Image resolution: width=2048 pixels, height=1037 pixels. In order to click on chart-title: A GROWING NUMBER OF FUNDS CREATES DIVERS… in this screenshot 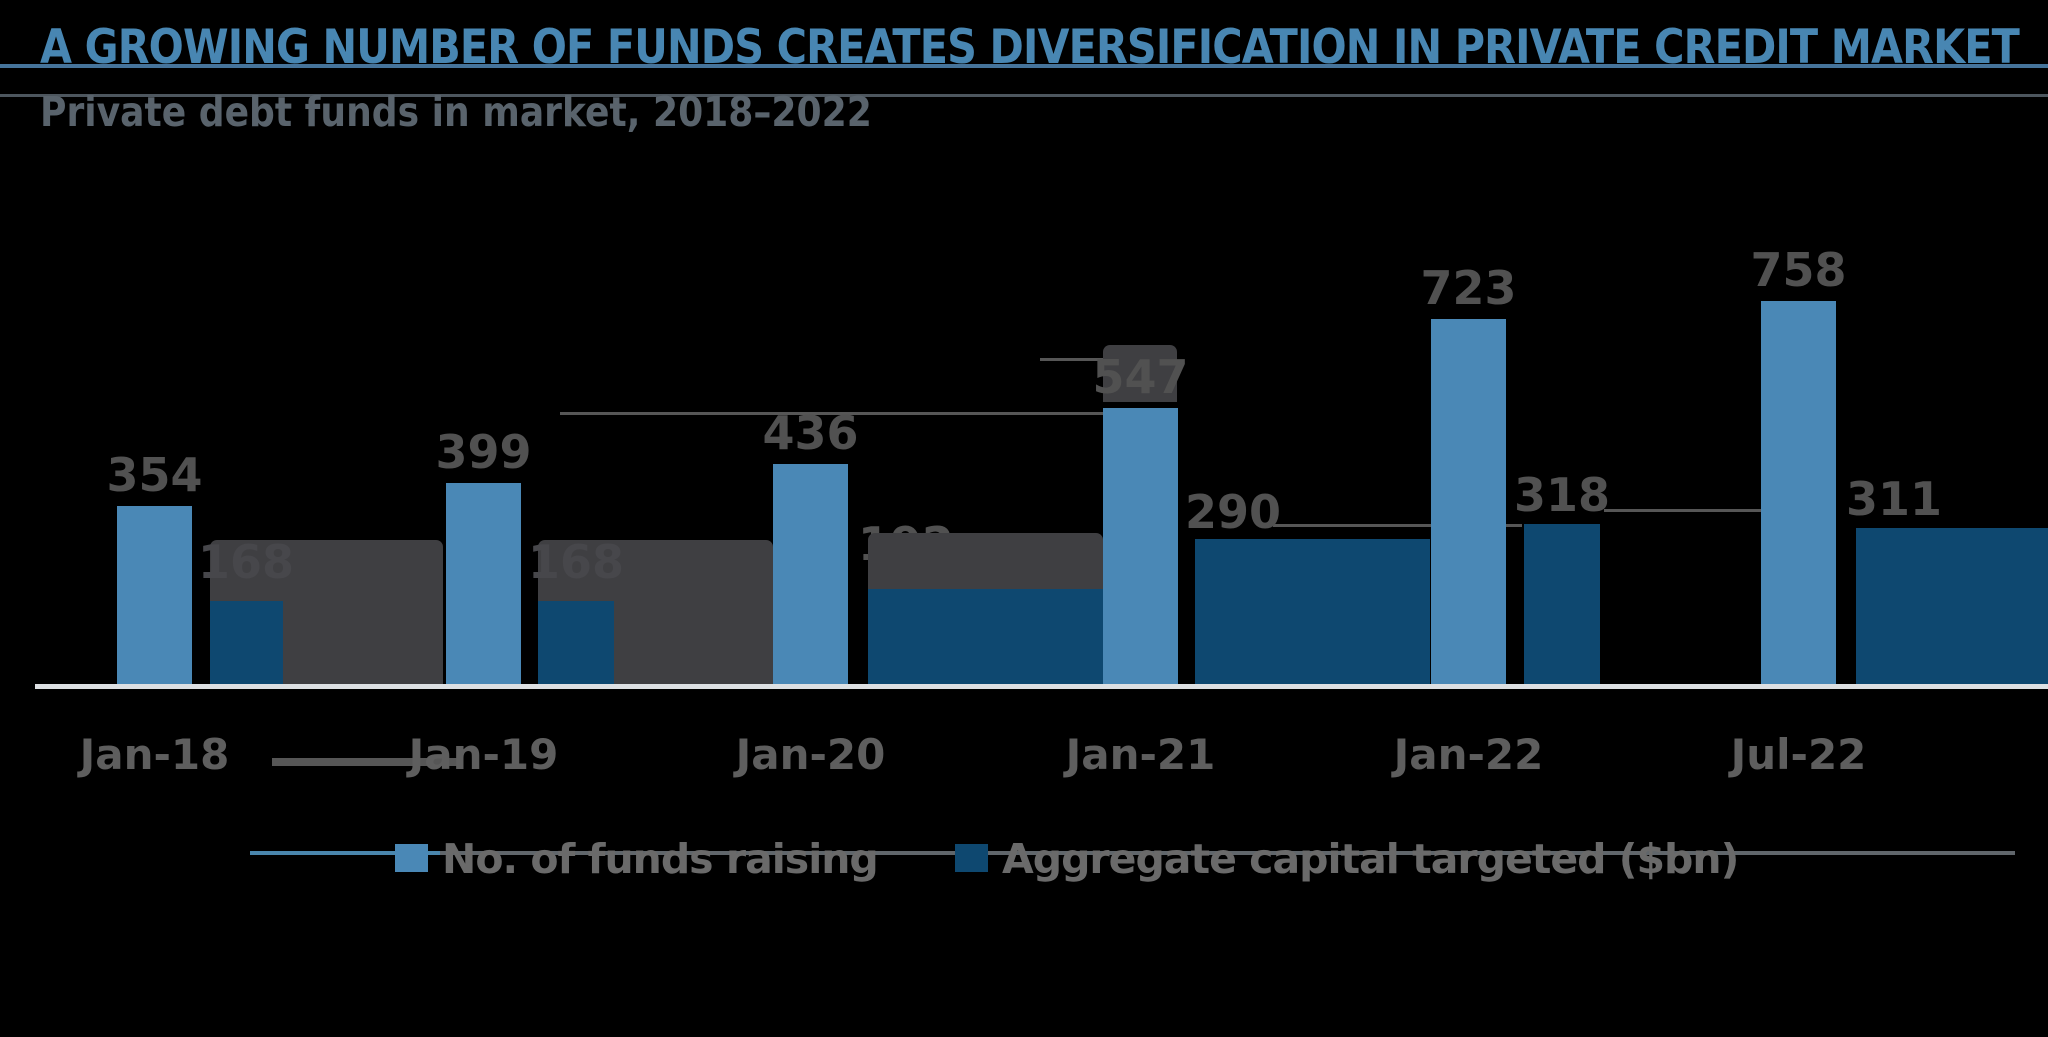, I will do `click(1030, 47)`.